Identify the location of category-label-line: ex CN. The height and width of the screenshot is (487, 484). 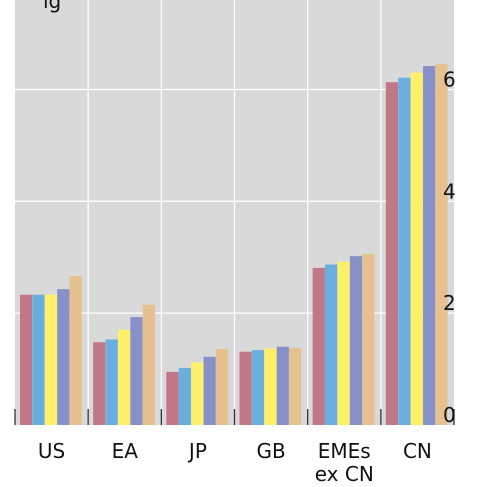
(344, 474).